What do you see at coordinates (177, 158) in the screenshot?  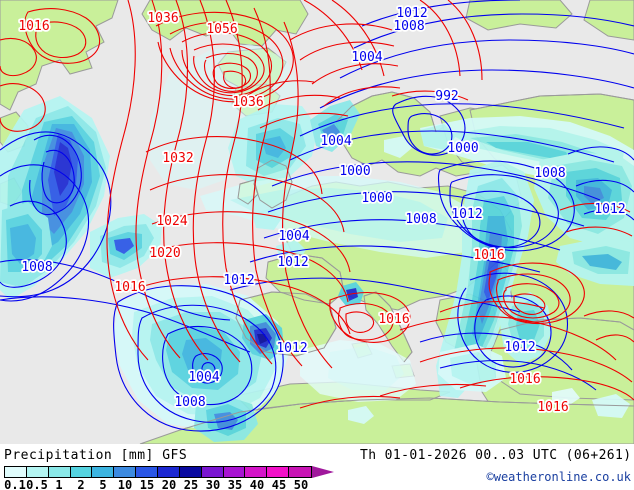 I see `isobar-label-halo: 1032` at bounding box center [177, 158].